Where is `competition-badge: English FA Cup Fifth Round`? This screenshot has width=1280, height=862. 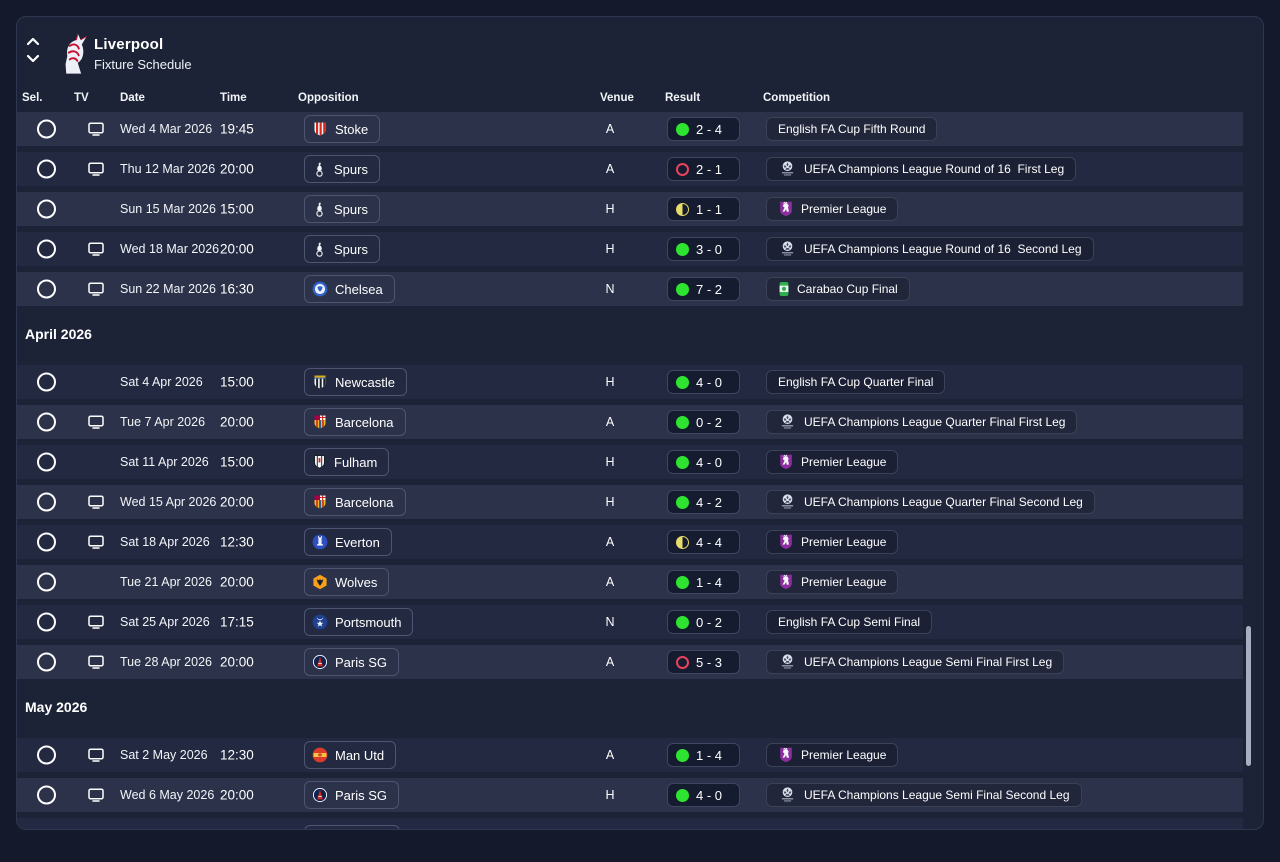
competition-badge: English FA Cup Fifth Round is located at coordinates (852, 129).